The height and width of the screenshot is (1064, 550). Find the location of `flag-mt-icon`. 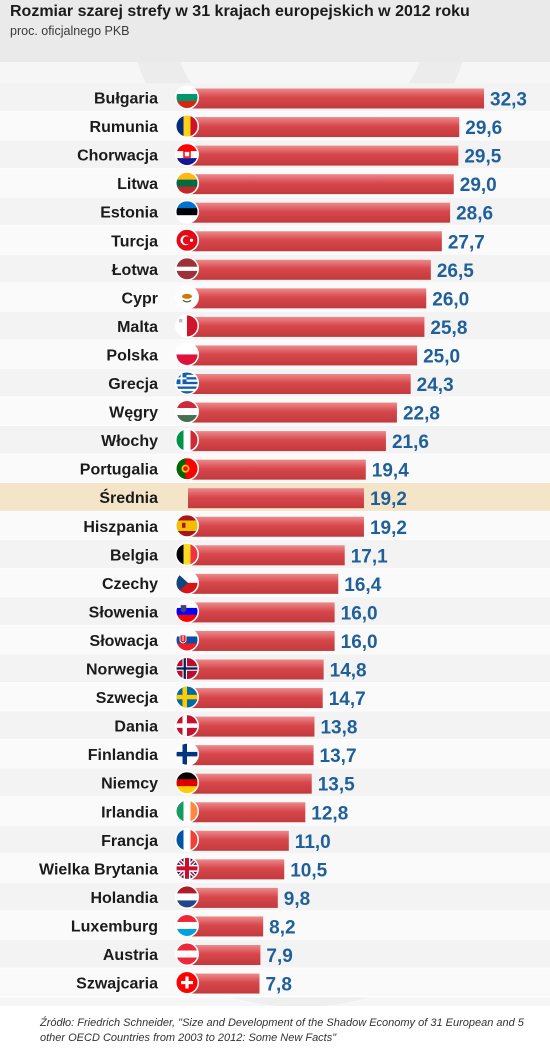

flag-mt-icon is located at coordinates (187, 326).